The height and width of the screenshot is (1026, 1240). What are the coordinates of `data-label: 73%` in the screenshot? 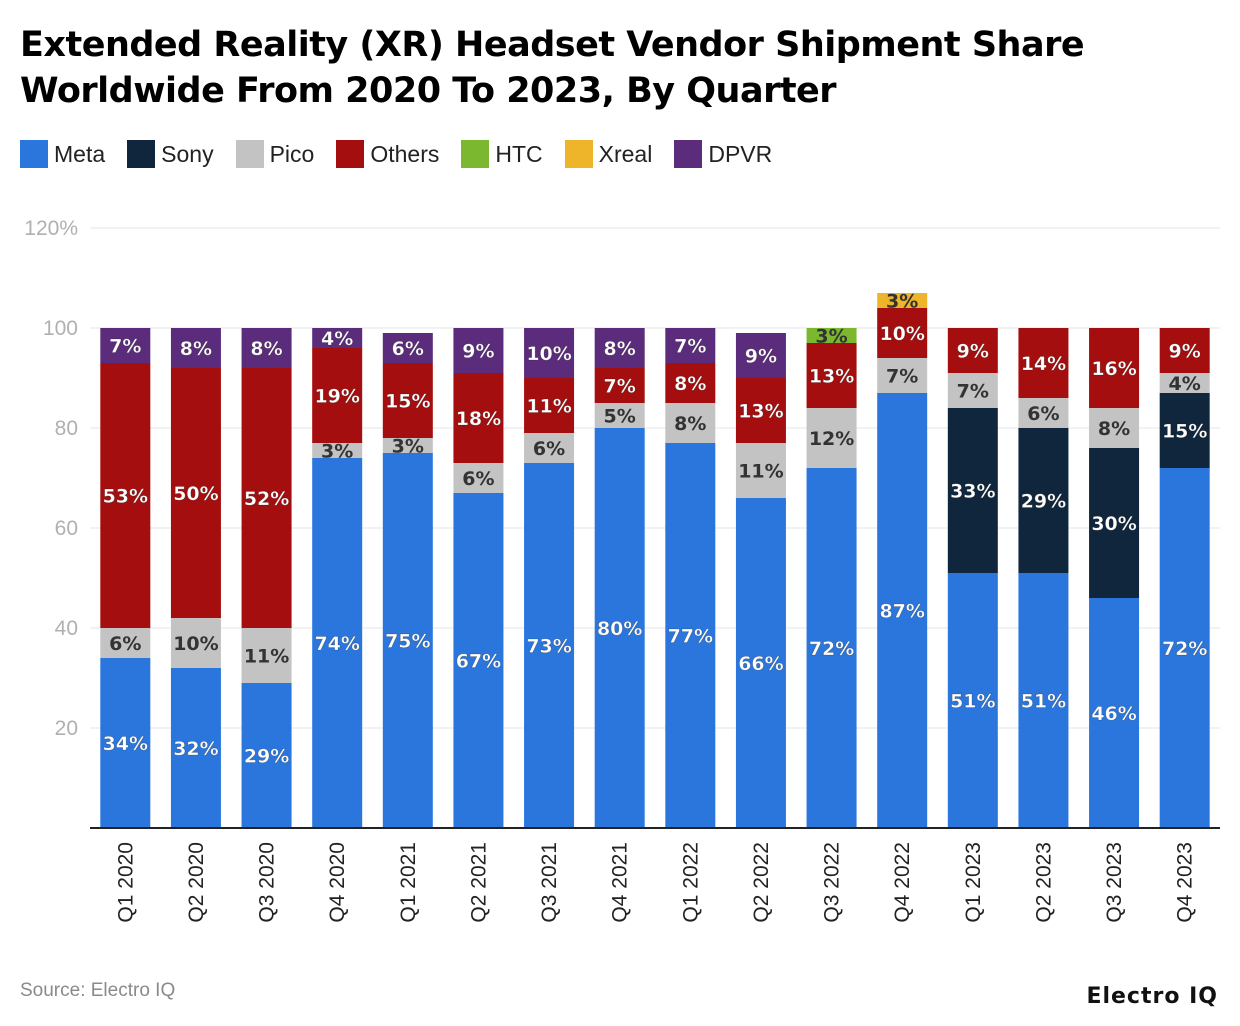 It's located at (548, 647).